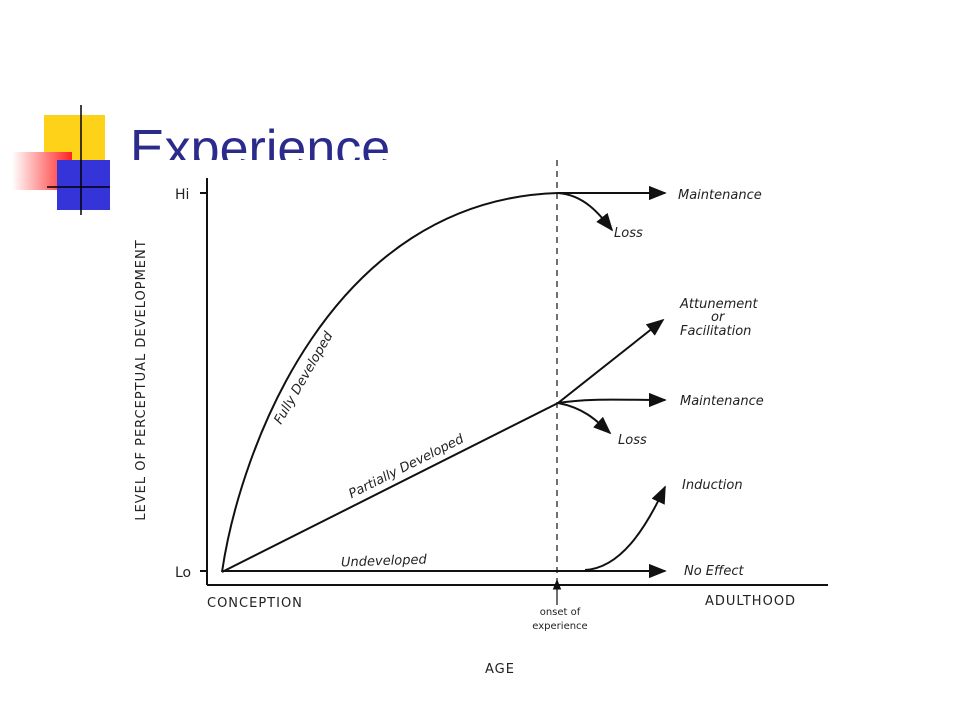  I want to click on decoration, so click(61, 160).